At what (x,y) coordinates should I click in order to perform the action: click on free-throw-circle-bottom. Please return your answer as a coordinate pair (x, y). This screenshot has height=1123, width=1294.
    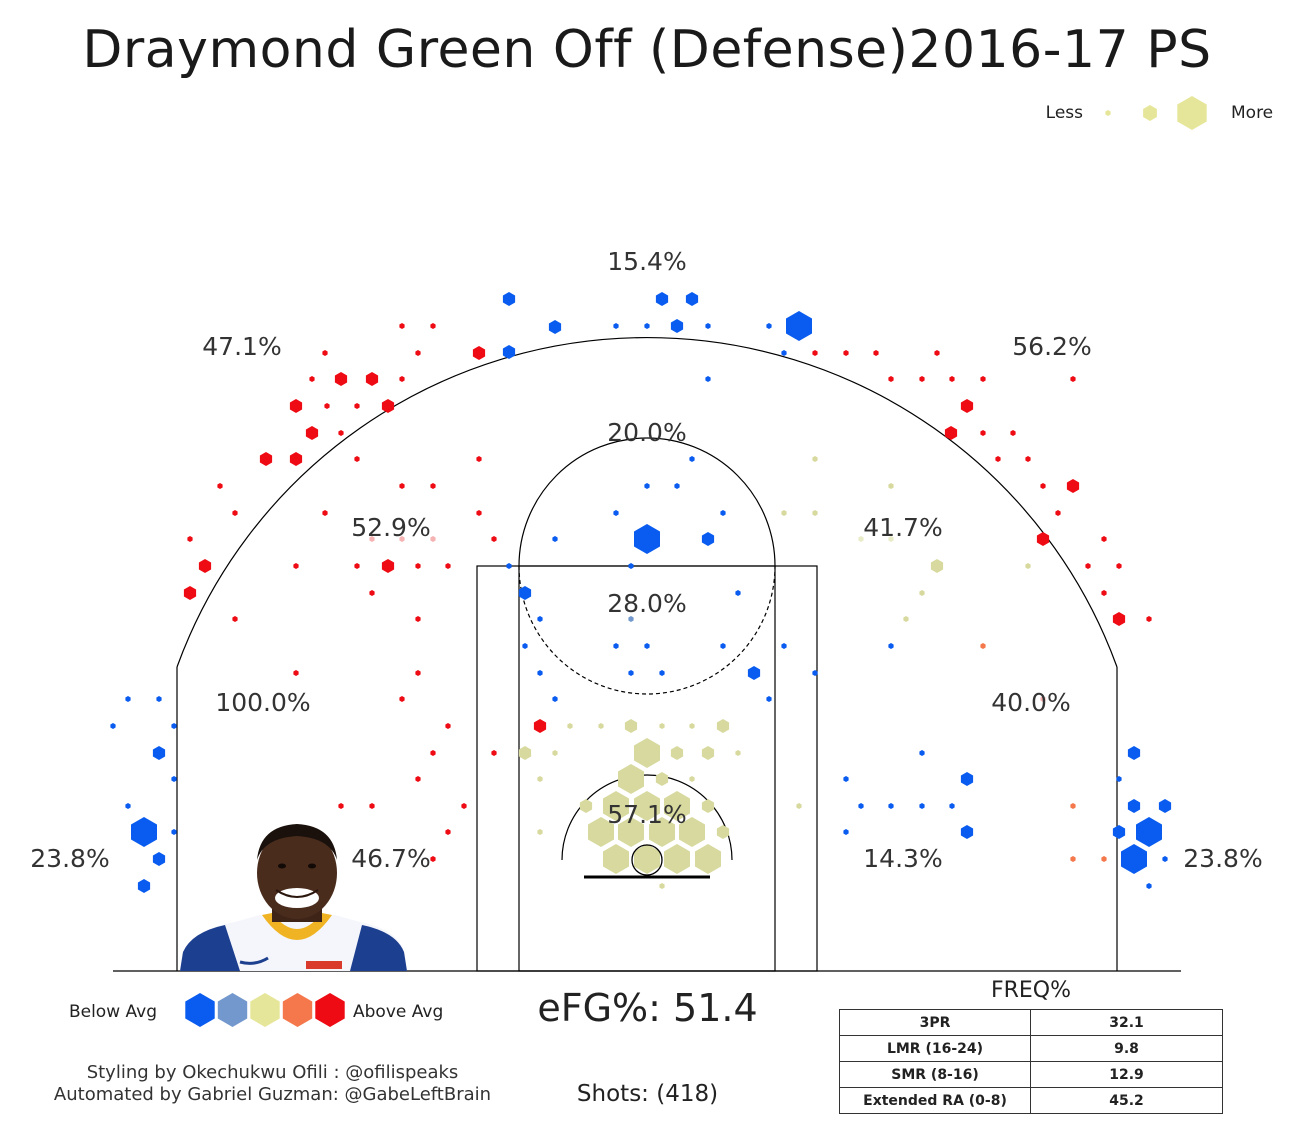
    Looking at the image, I should click on (647, 630).